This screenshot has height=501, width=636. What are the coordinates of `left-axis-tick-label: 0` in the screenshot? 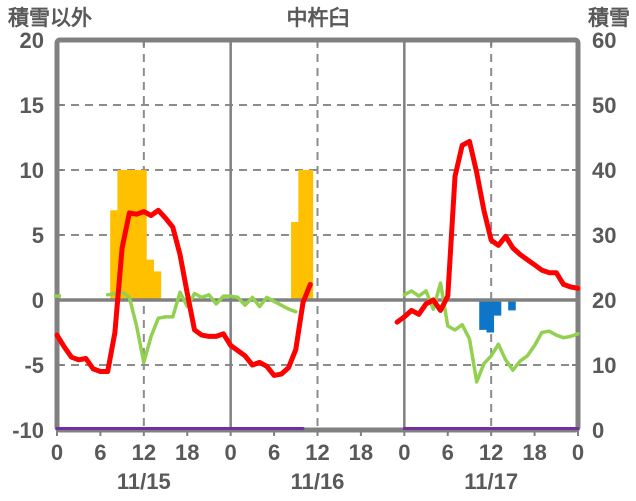 It's located at (38, 300).